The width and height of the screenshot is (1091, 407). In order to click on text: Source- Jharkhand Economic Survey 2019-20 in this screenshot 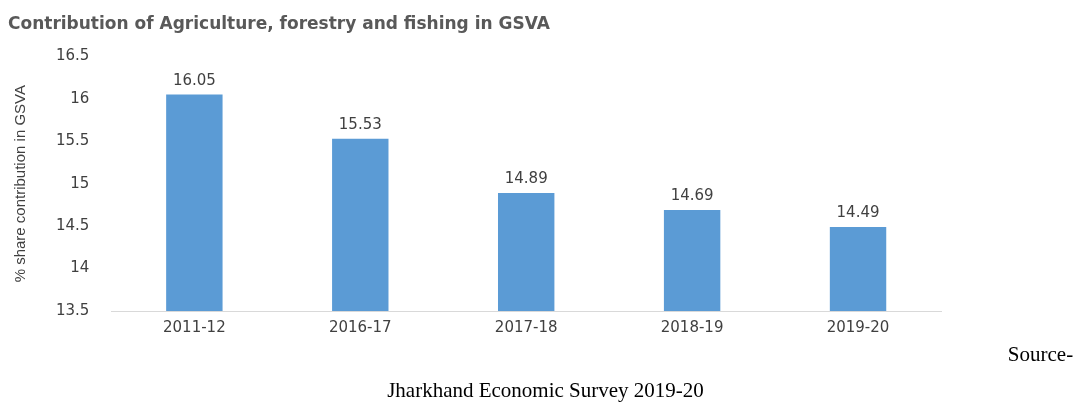, I will do `click(730, 372)`.